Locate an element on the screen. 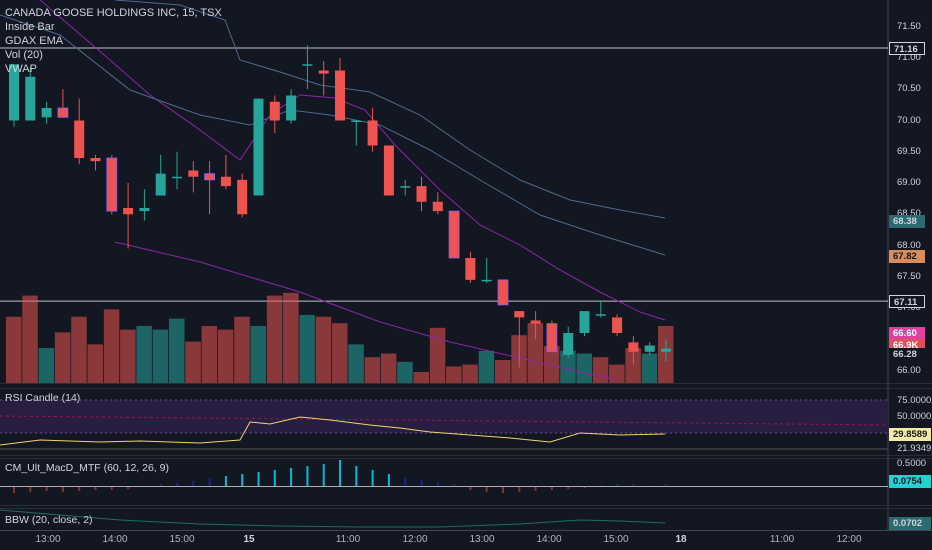 Image resolution: width=932 pixels, height=550 pixels. price-tick: 71.00 is located at coordinates (909, 57).